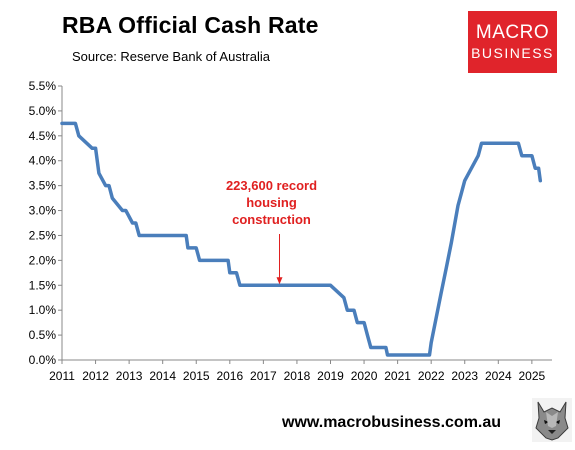 The height and width of the screenshot is (450, 575). Describe the element at coordinates (43, 285) in the screenshot. I see `y-tick-label: 1.5%` at that location.